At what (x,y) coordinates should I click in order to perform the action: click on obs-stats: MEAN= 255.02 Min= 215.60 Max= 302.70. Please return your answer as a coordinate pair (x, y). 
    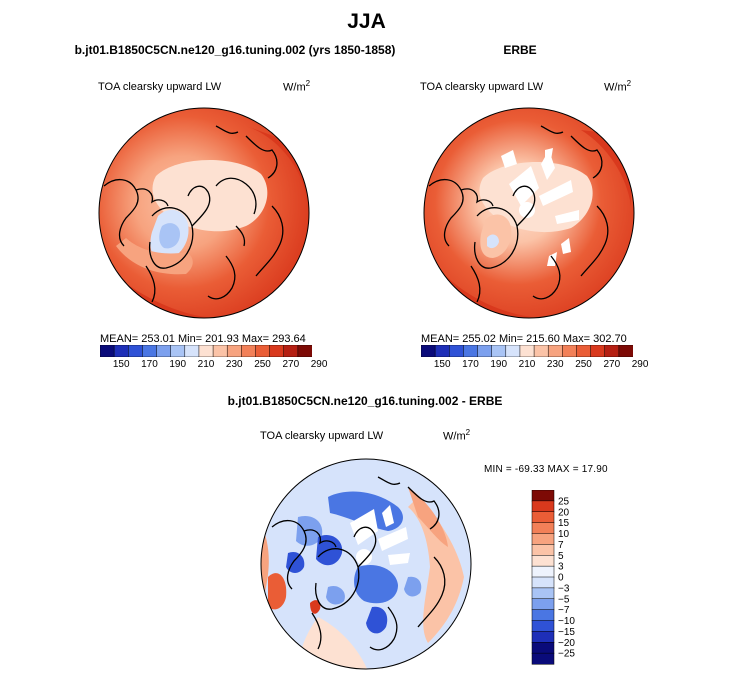
    Looking at the image, I should click on (524, 339).